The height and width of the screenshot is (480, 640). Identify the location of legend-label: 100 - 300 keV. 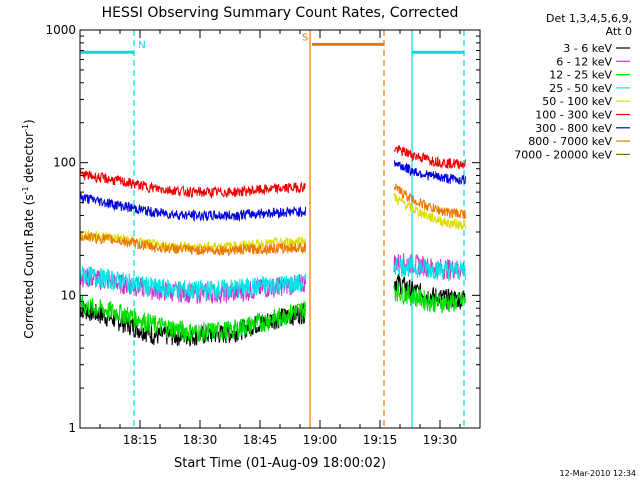
(573, 115).